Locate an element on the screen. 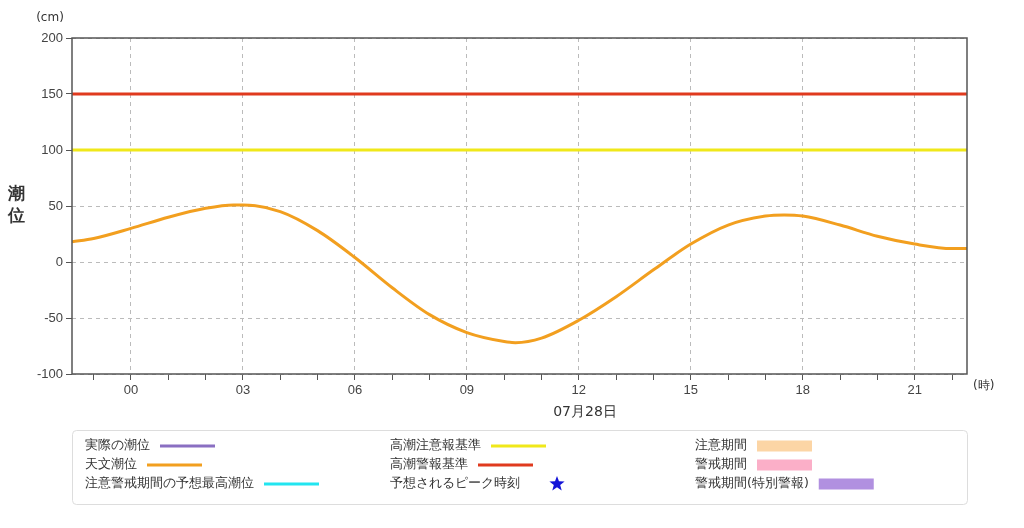  y-tick-label: 0 is located at coordinates (59, 261).